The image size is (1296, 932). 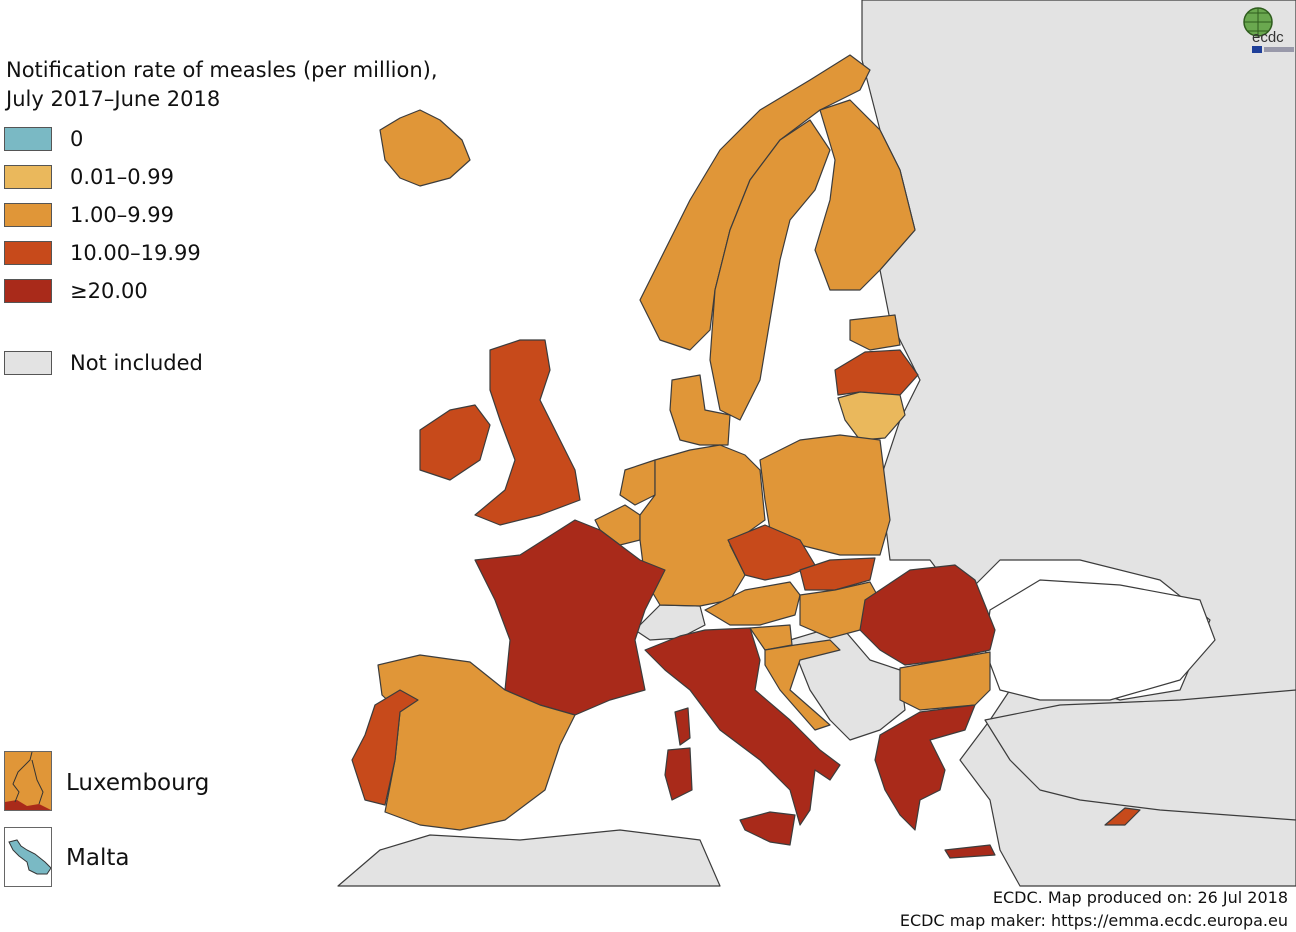 I want to click on legend-label: 0.01–0.99, so click(x=122, y=177).